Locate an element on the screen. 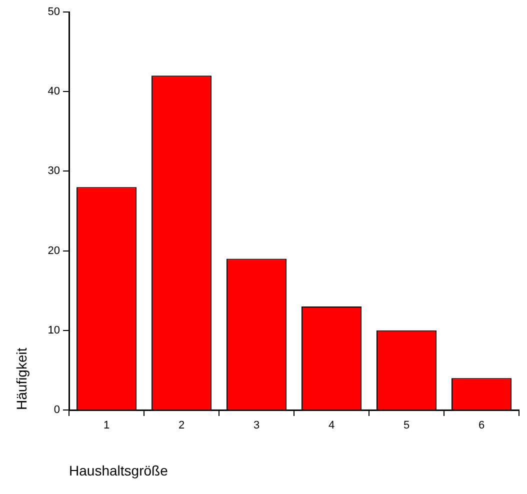 This screenshot has width=527, height=494. y-tick-label: 40 is located at coordinates (54, 92).